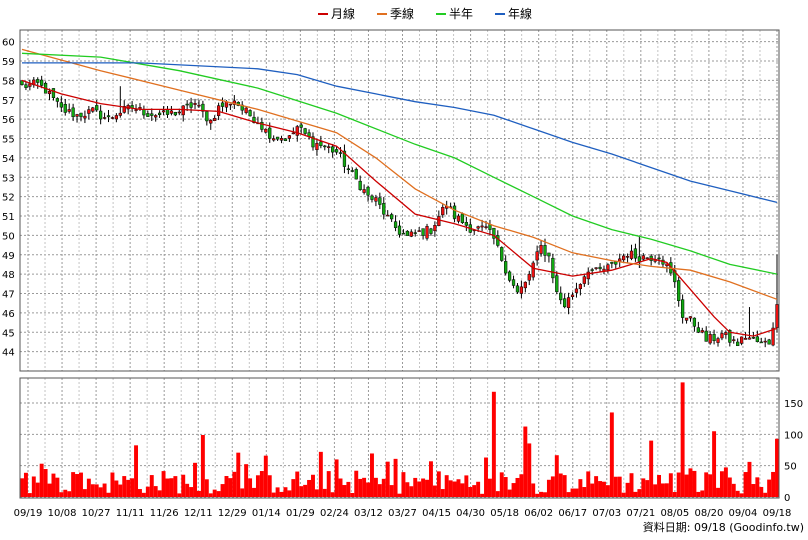  What do you see at coordinates (8, 140) in the screenshot?
I see `price-tick-label: 55` at bounding box center [8, 140].